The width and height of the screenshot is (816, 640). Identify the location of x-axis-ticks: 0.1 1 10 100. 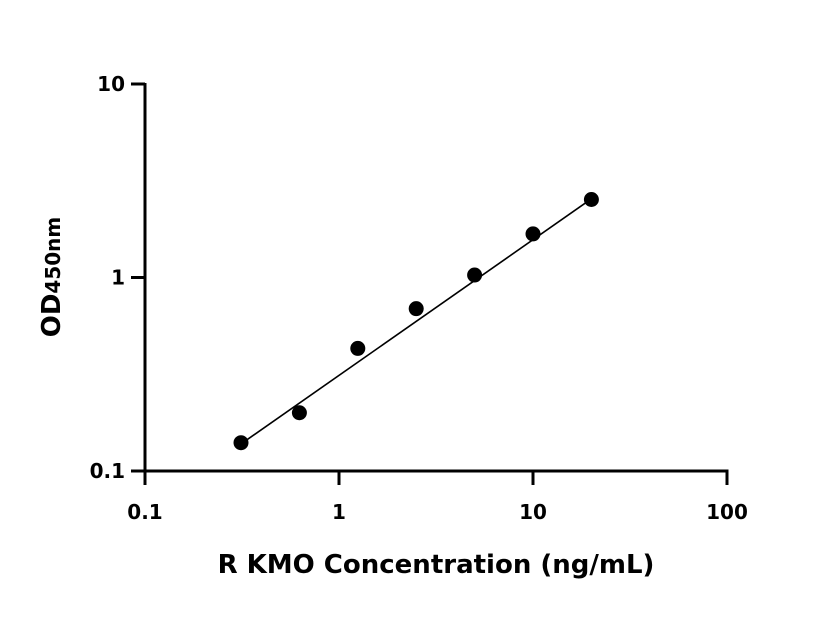
(437, 497).